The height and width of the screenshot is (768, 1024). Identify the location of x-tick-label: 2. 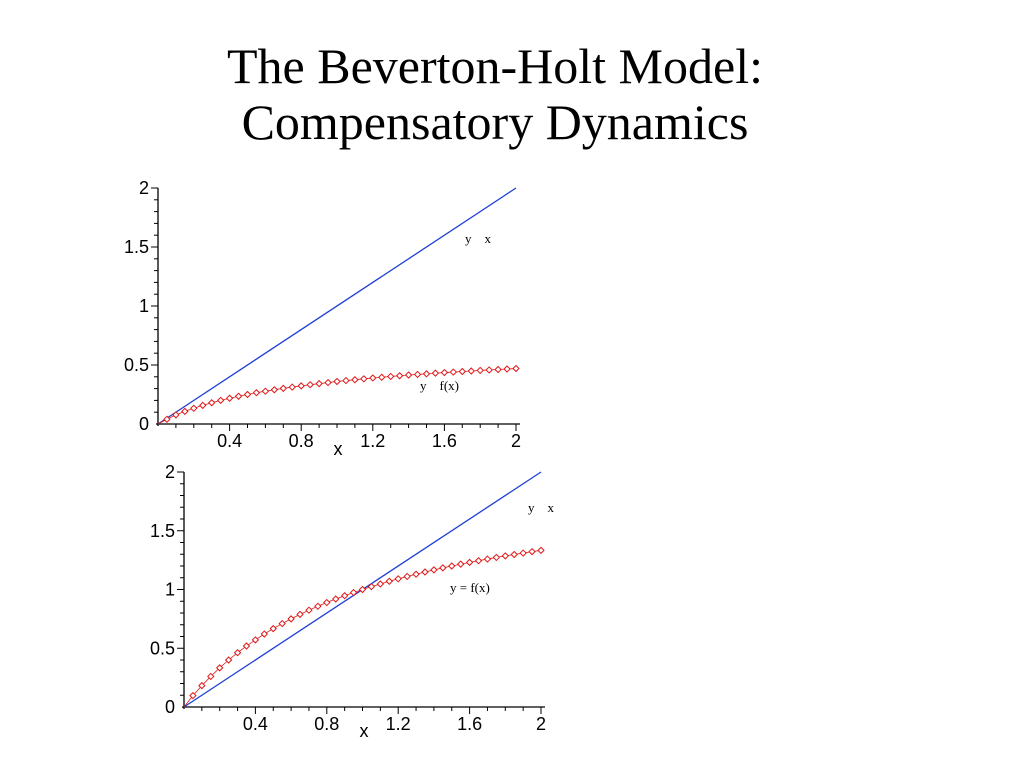
(541, 724).